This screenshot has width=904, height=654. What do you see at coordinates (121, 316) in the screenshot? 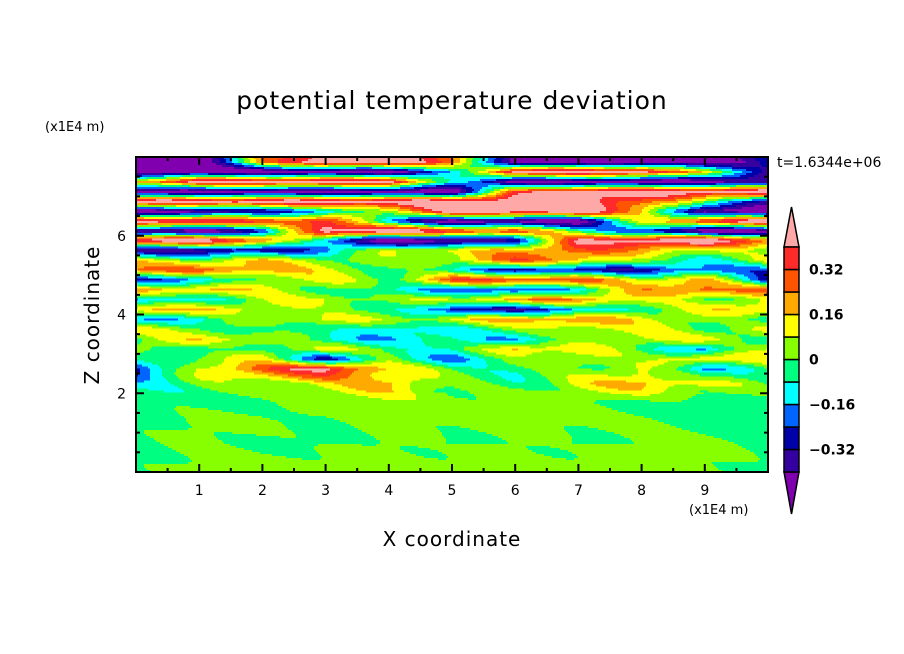
I see `y-tick-label: 4` at bounding box center [121, 316].